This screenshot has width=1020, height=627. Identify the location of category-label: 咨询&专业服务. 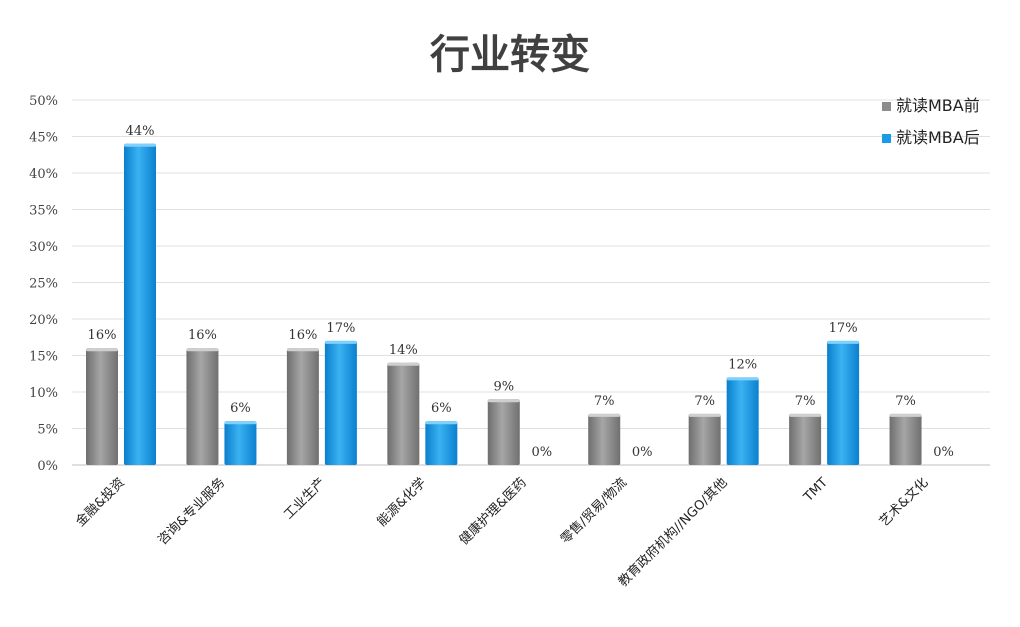
(192, 512).